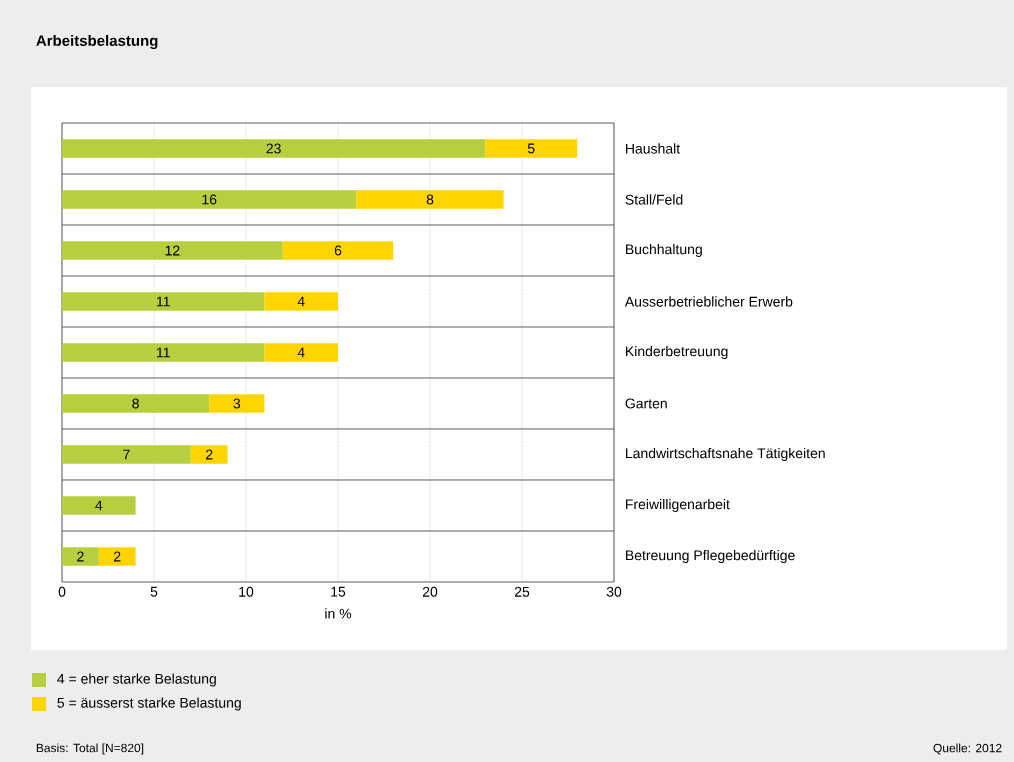 The width and height of the screenshot is (1014, 762). I want to click on y-tick-label: Haushalt, so click(653, 148).